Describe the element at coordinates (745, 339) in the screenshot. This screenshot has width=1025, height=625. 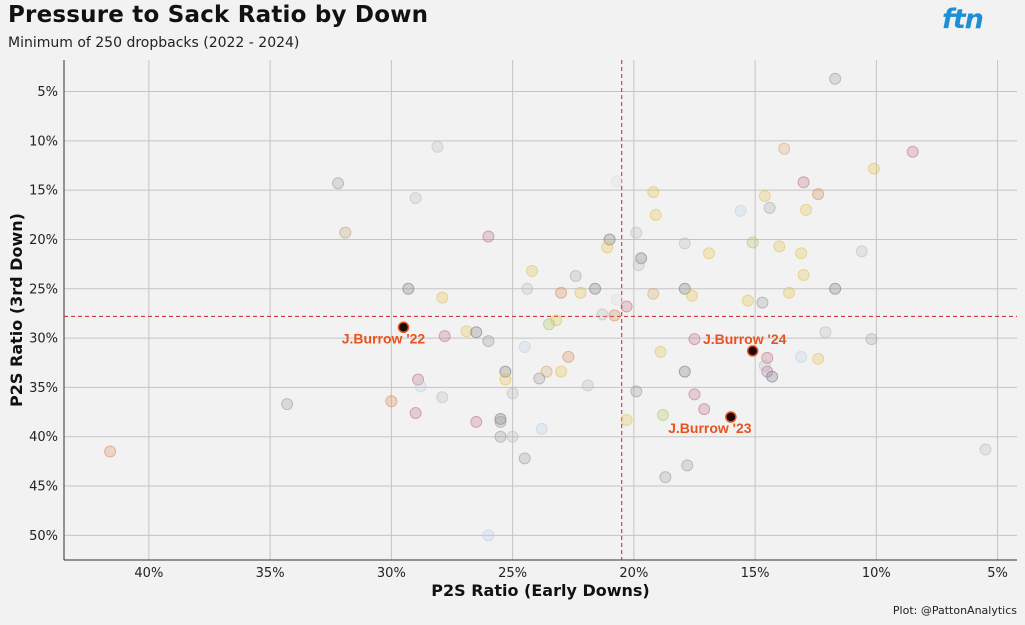
I see `highlight-label: J.Burrow '24` at that location.